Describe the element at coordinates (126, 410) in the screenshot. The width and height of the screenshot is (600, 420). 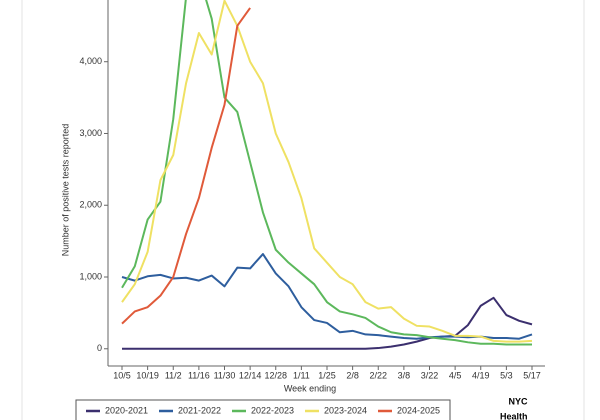
I see `legend-label: 2020-2021` at that location.